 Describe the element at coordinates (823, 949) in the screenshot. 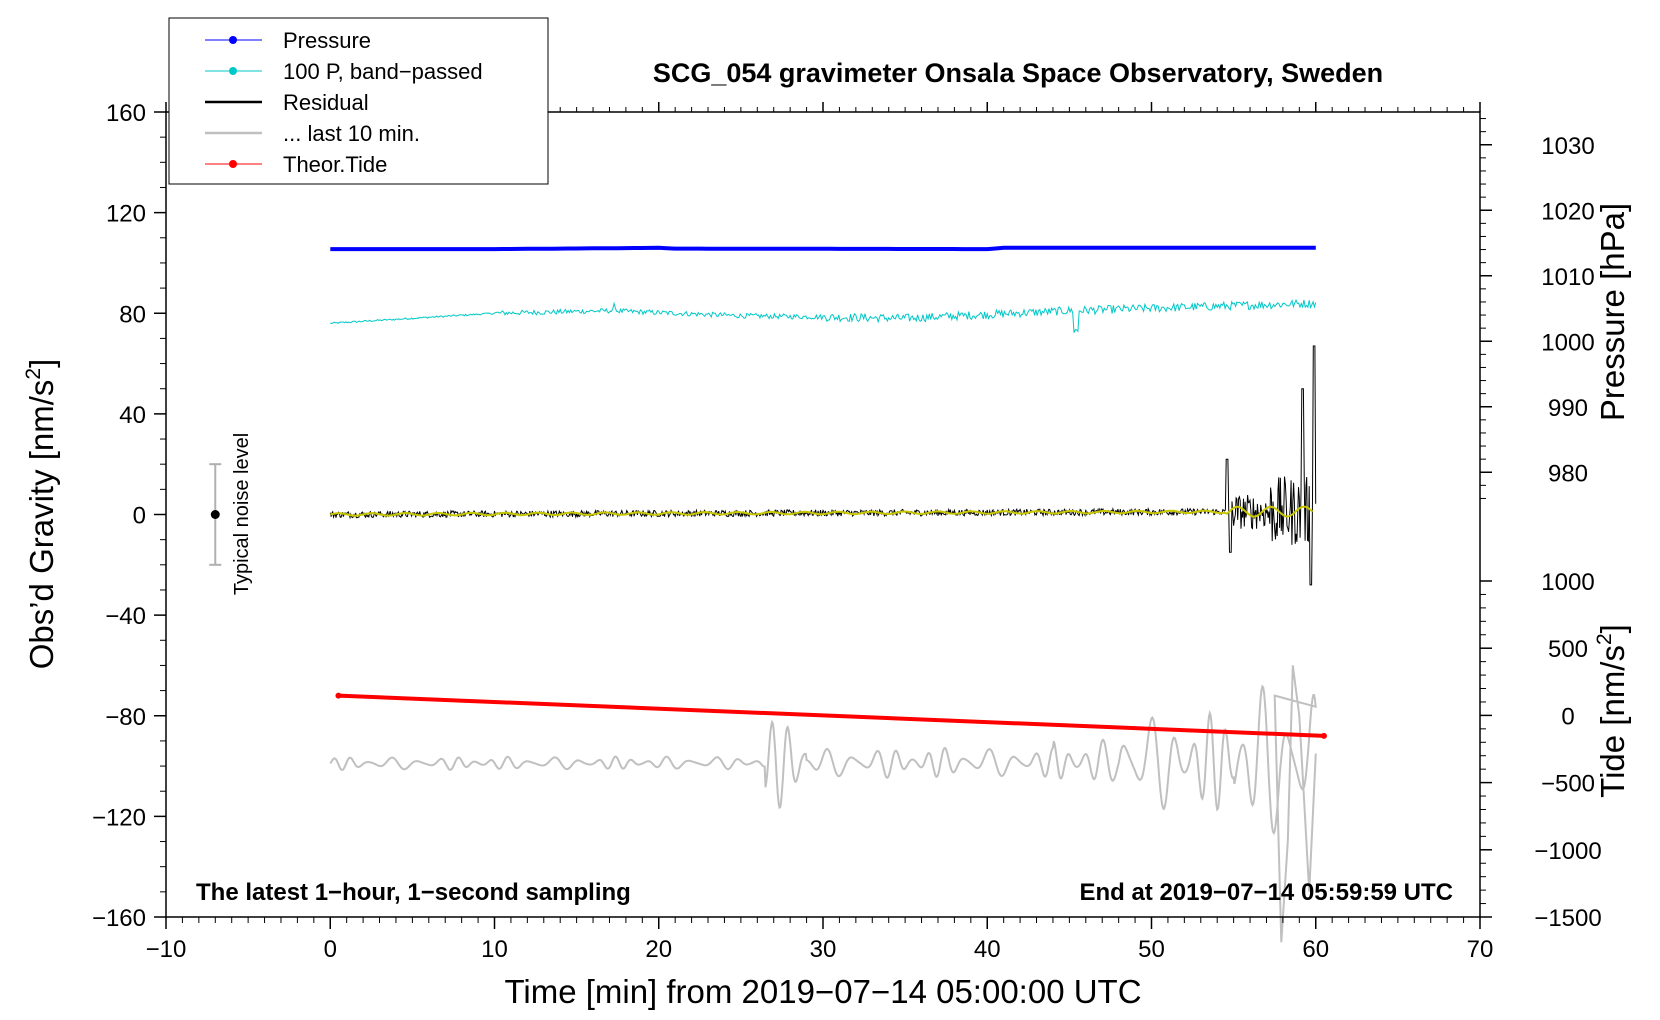

I see `x-tick-label: 30` at that location.